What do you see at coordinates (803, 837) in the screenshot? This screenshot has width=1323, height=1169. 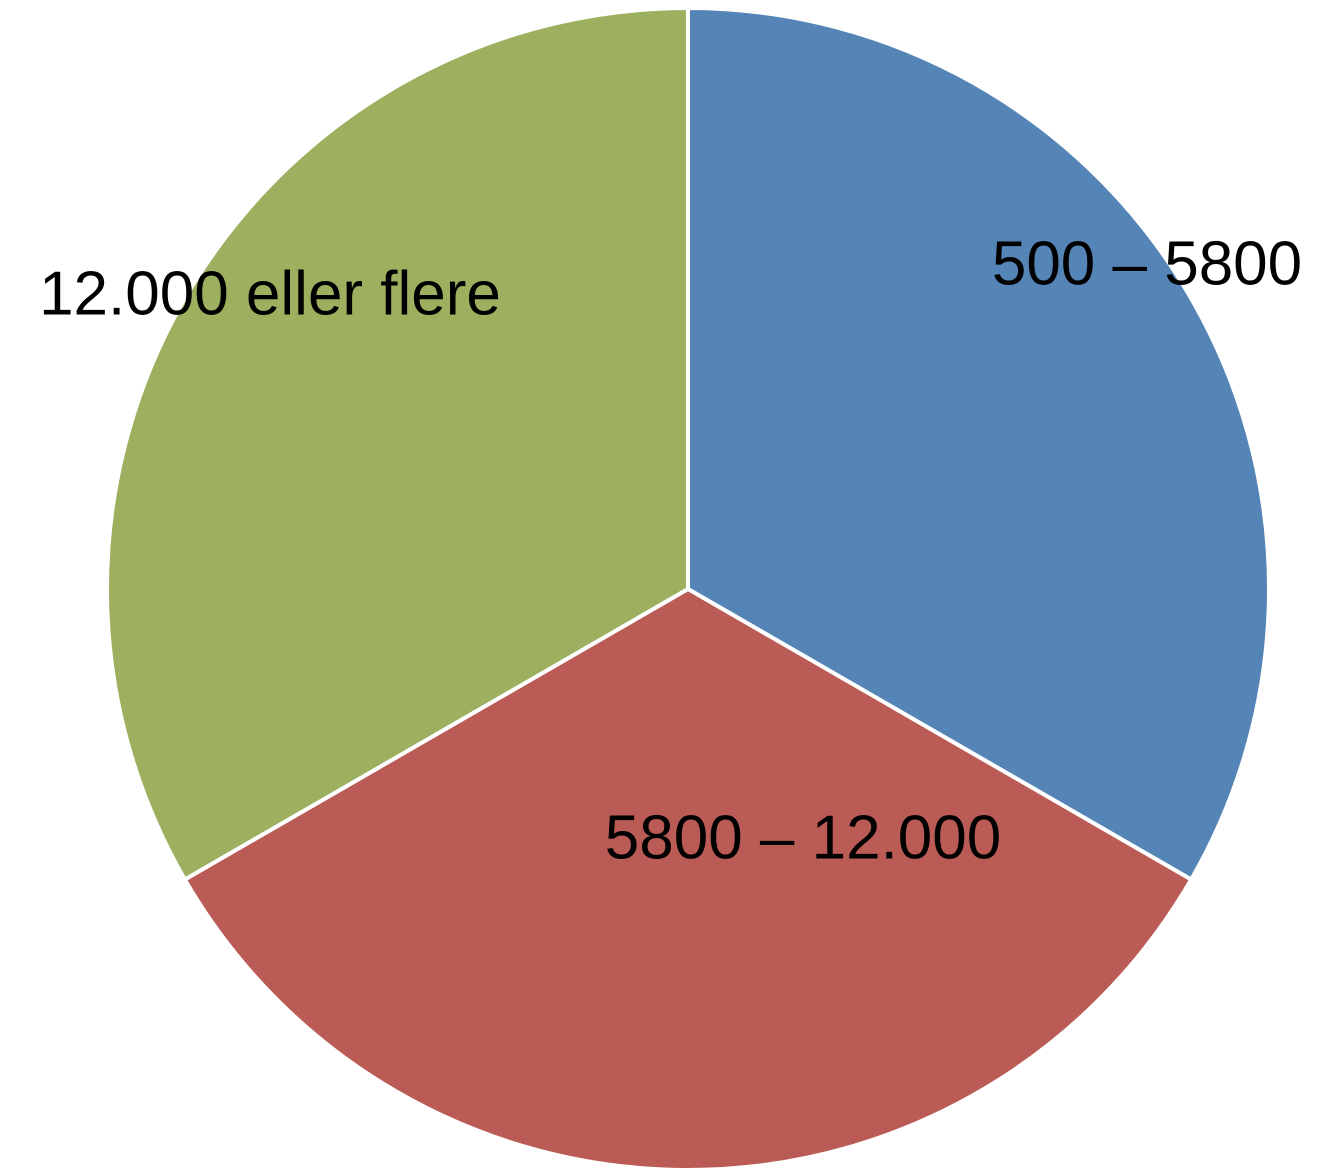 I see `slice-label: 5800 – 12.000` at bounding box center [803, 837].